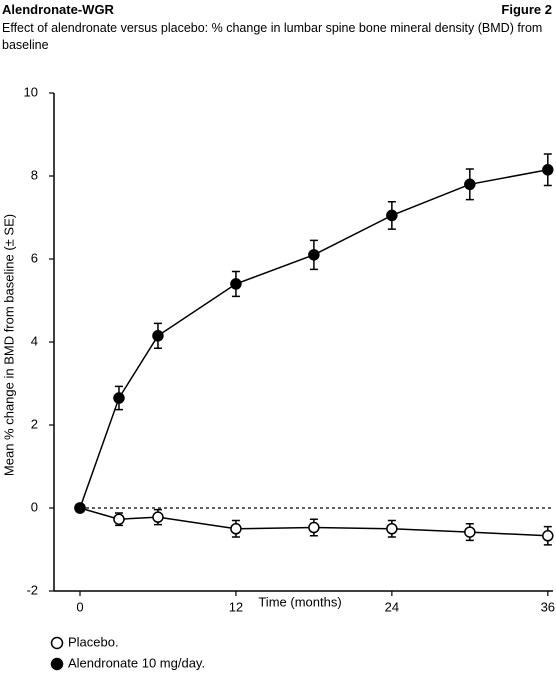 The width and height of the screenshot is (556, 677). What do you see at coordinates (34, 257) in the screenshot?
I see `y-tick-label: 6` at bounding box center [34, 257].